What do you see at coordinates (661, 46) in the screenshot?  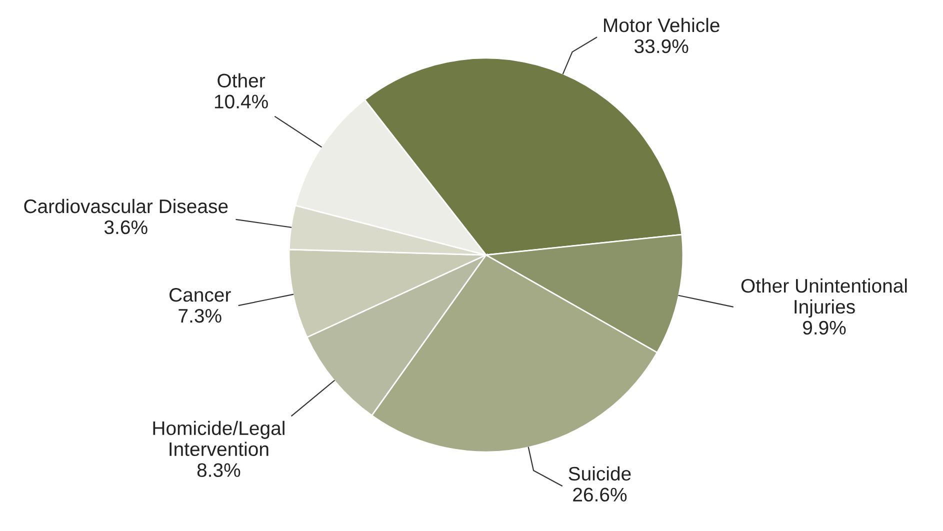 I see `data-label: 33.9%` at bounding box center [661, 46].